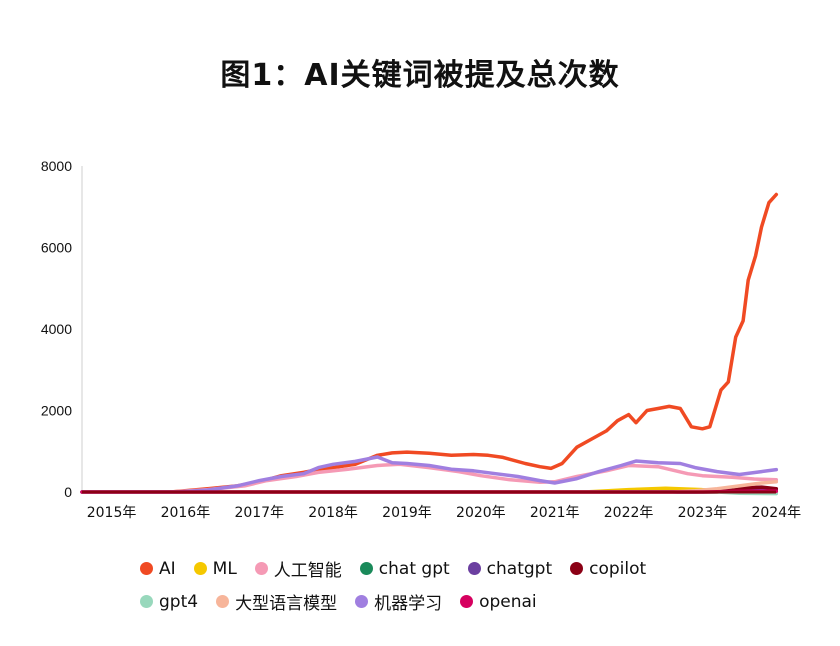  I want to click on legend-label: gpt4, so click(179, 601).